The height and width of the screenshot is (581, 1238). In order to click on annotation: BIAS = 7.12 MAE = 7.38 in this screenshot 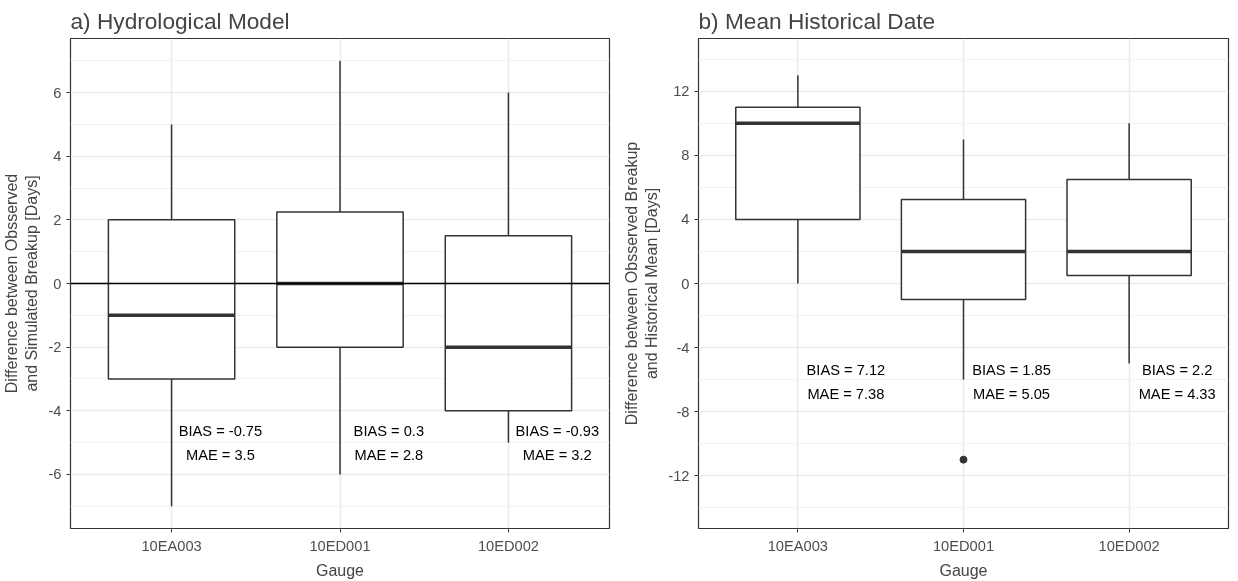, I will do `click(846, 381)`.